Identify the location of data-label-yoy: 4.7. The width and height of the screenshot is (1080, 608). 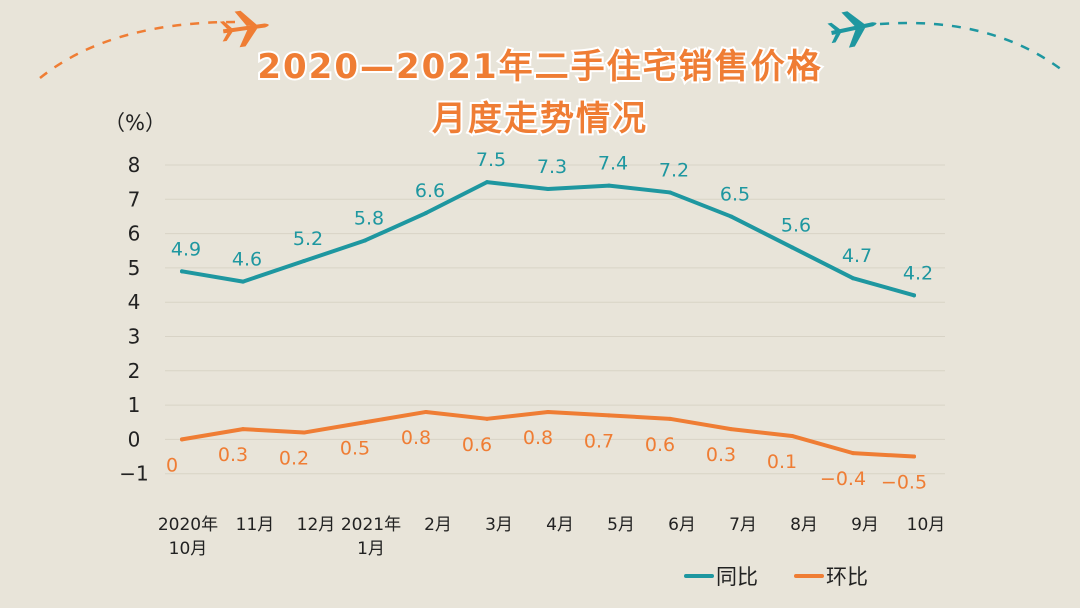
(857, 256).